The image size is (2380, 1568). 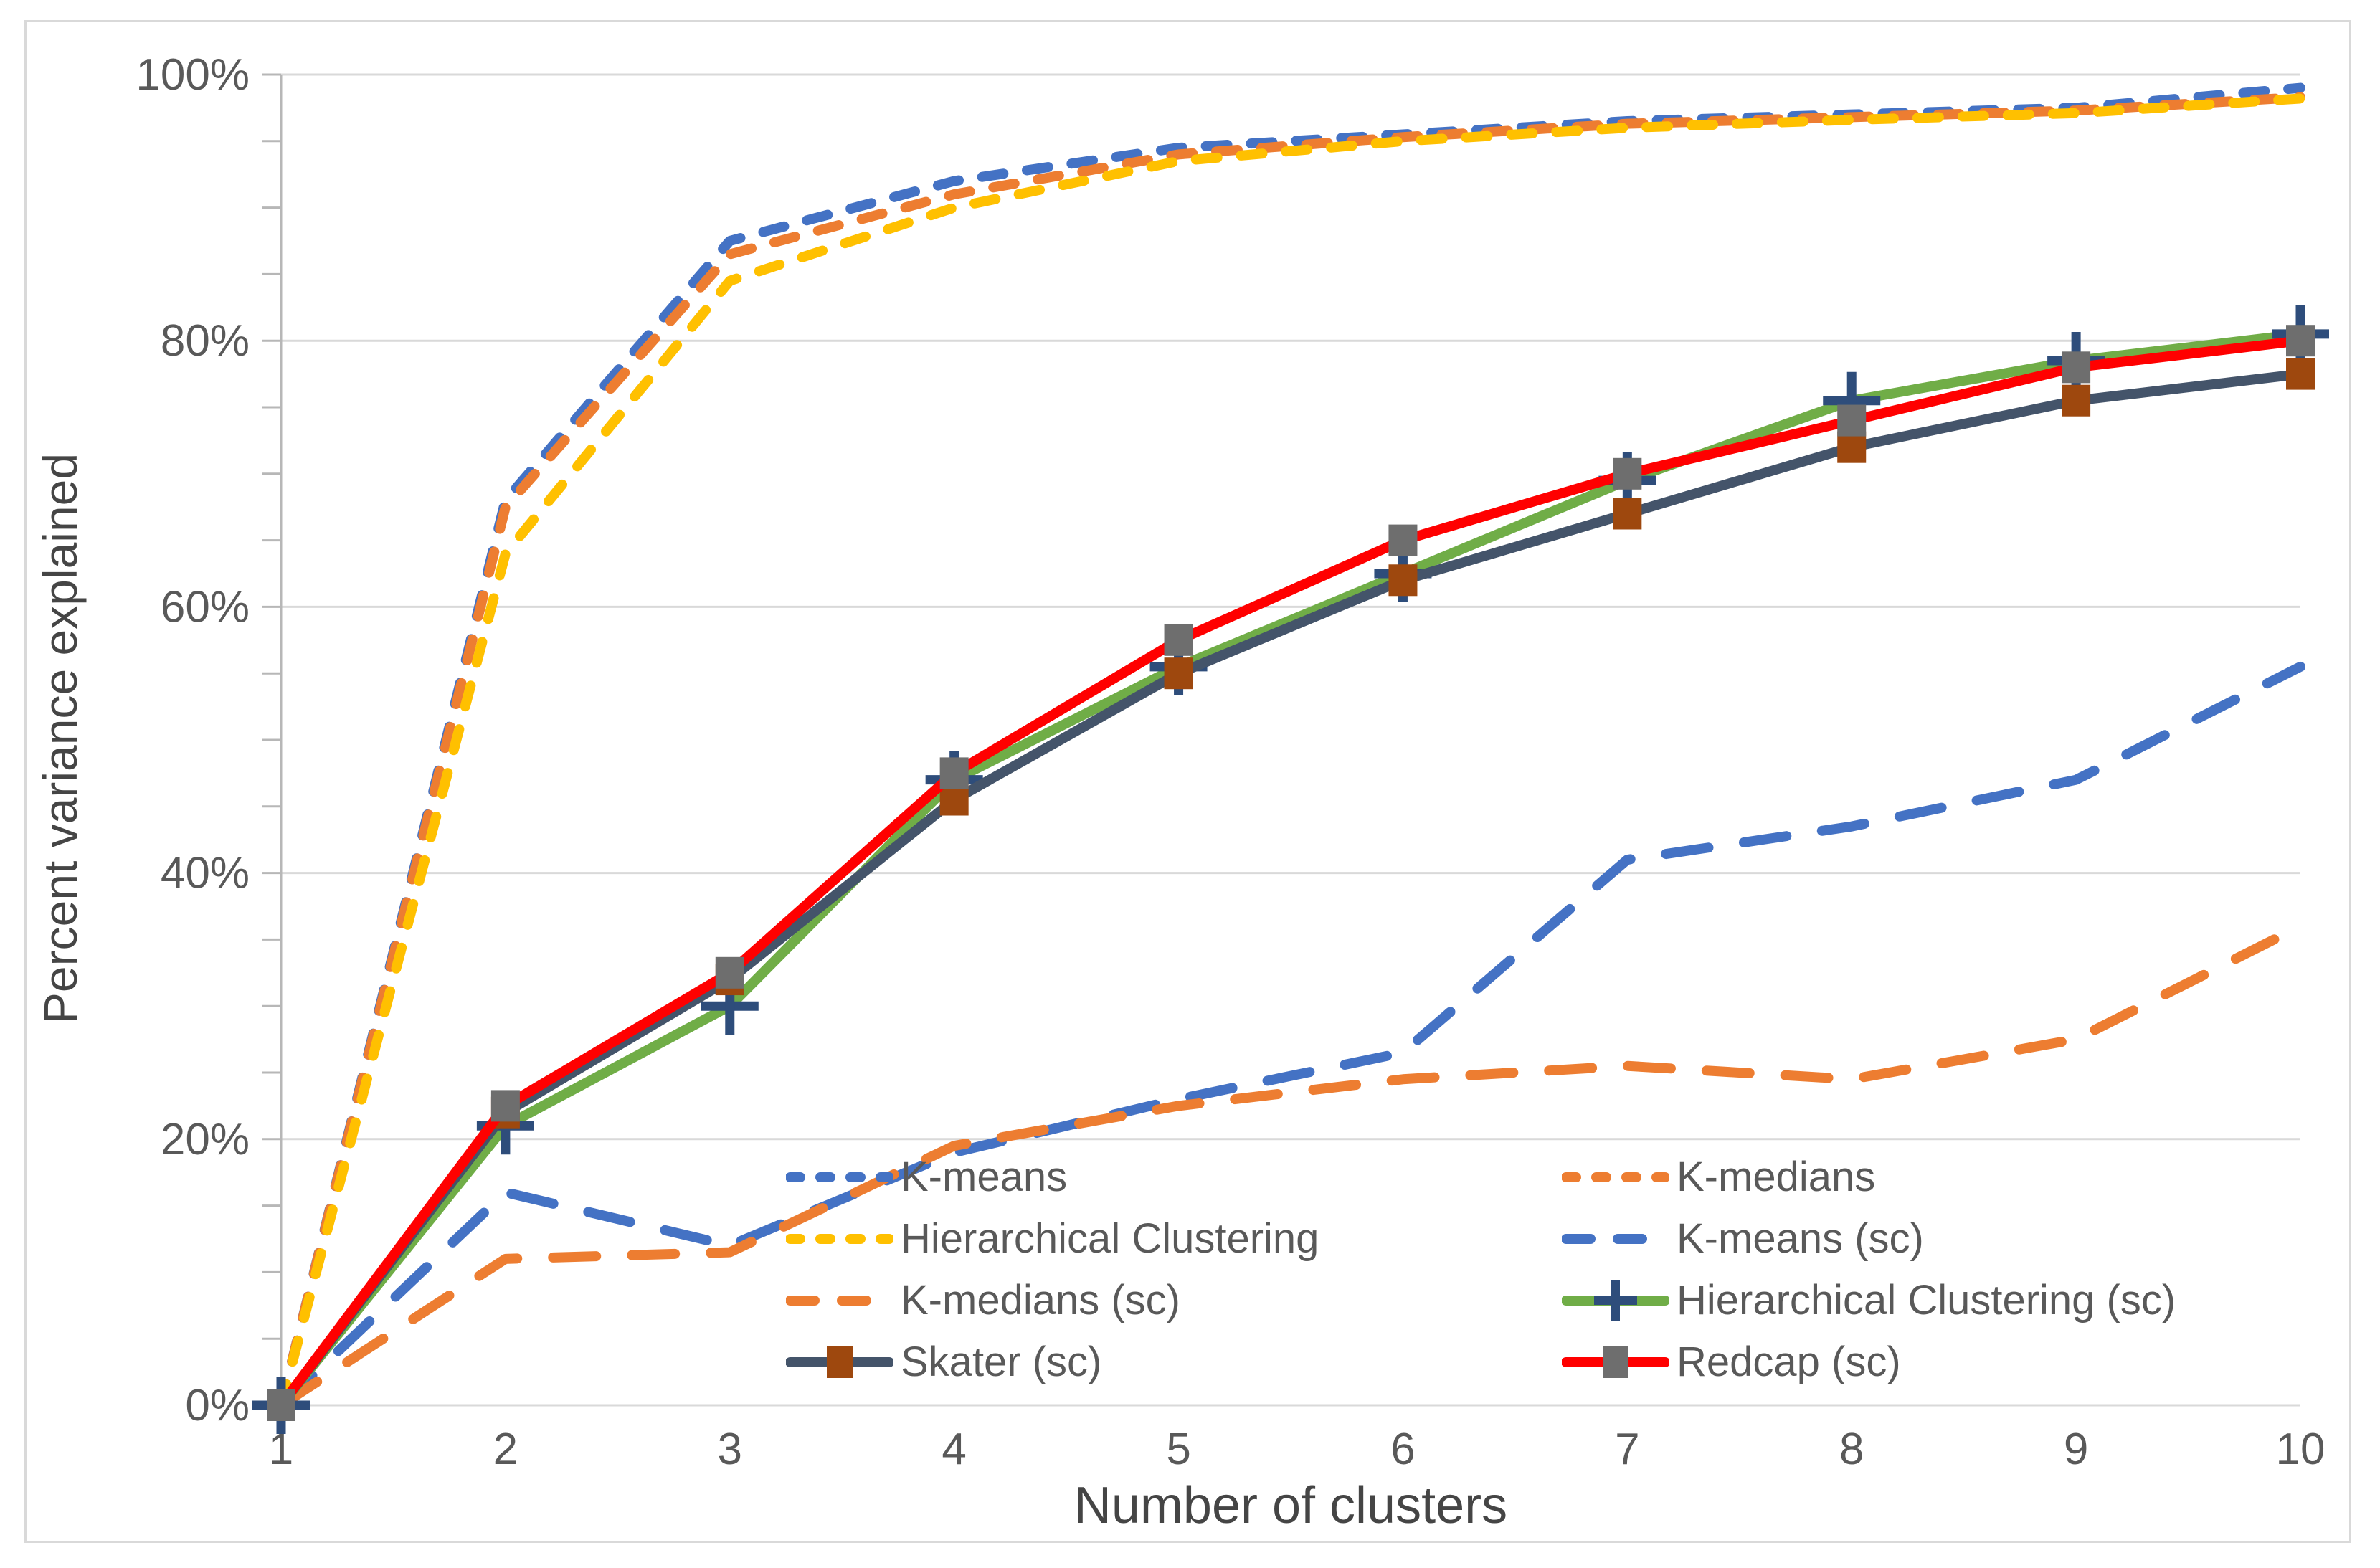 What do you see at coordinates (1001, 1361) in the screenshot?
I see `legend-label: Skater (sc)` at bounding box center [1001, 1361].